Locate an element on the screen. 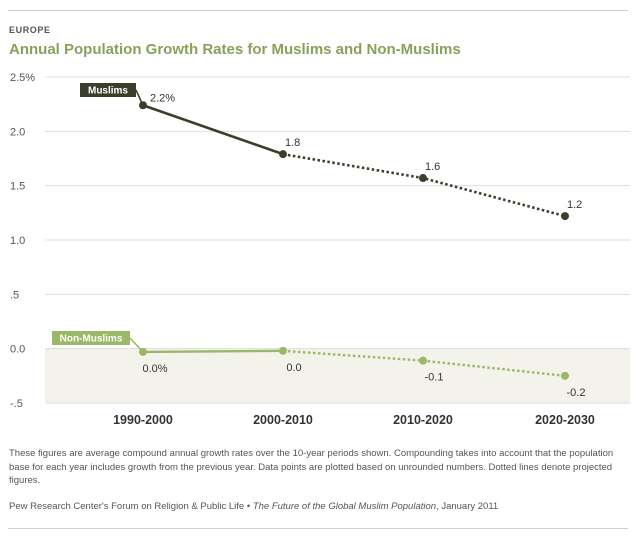  data-label: 1.2 is located at coordinates (574, 205).